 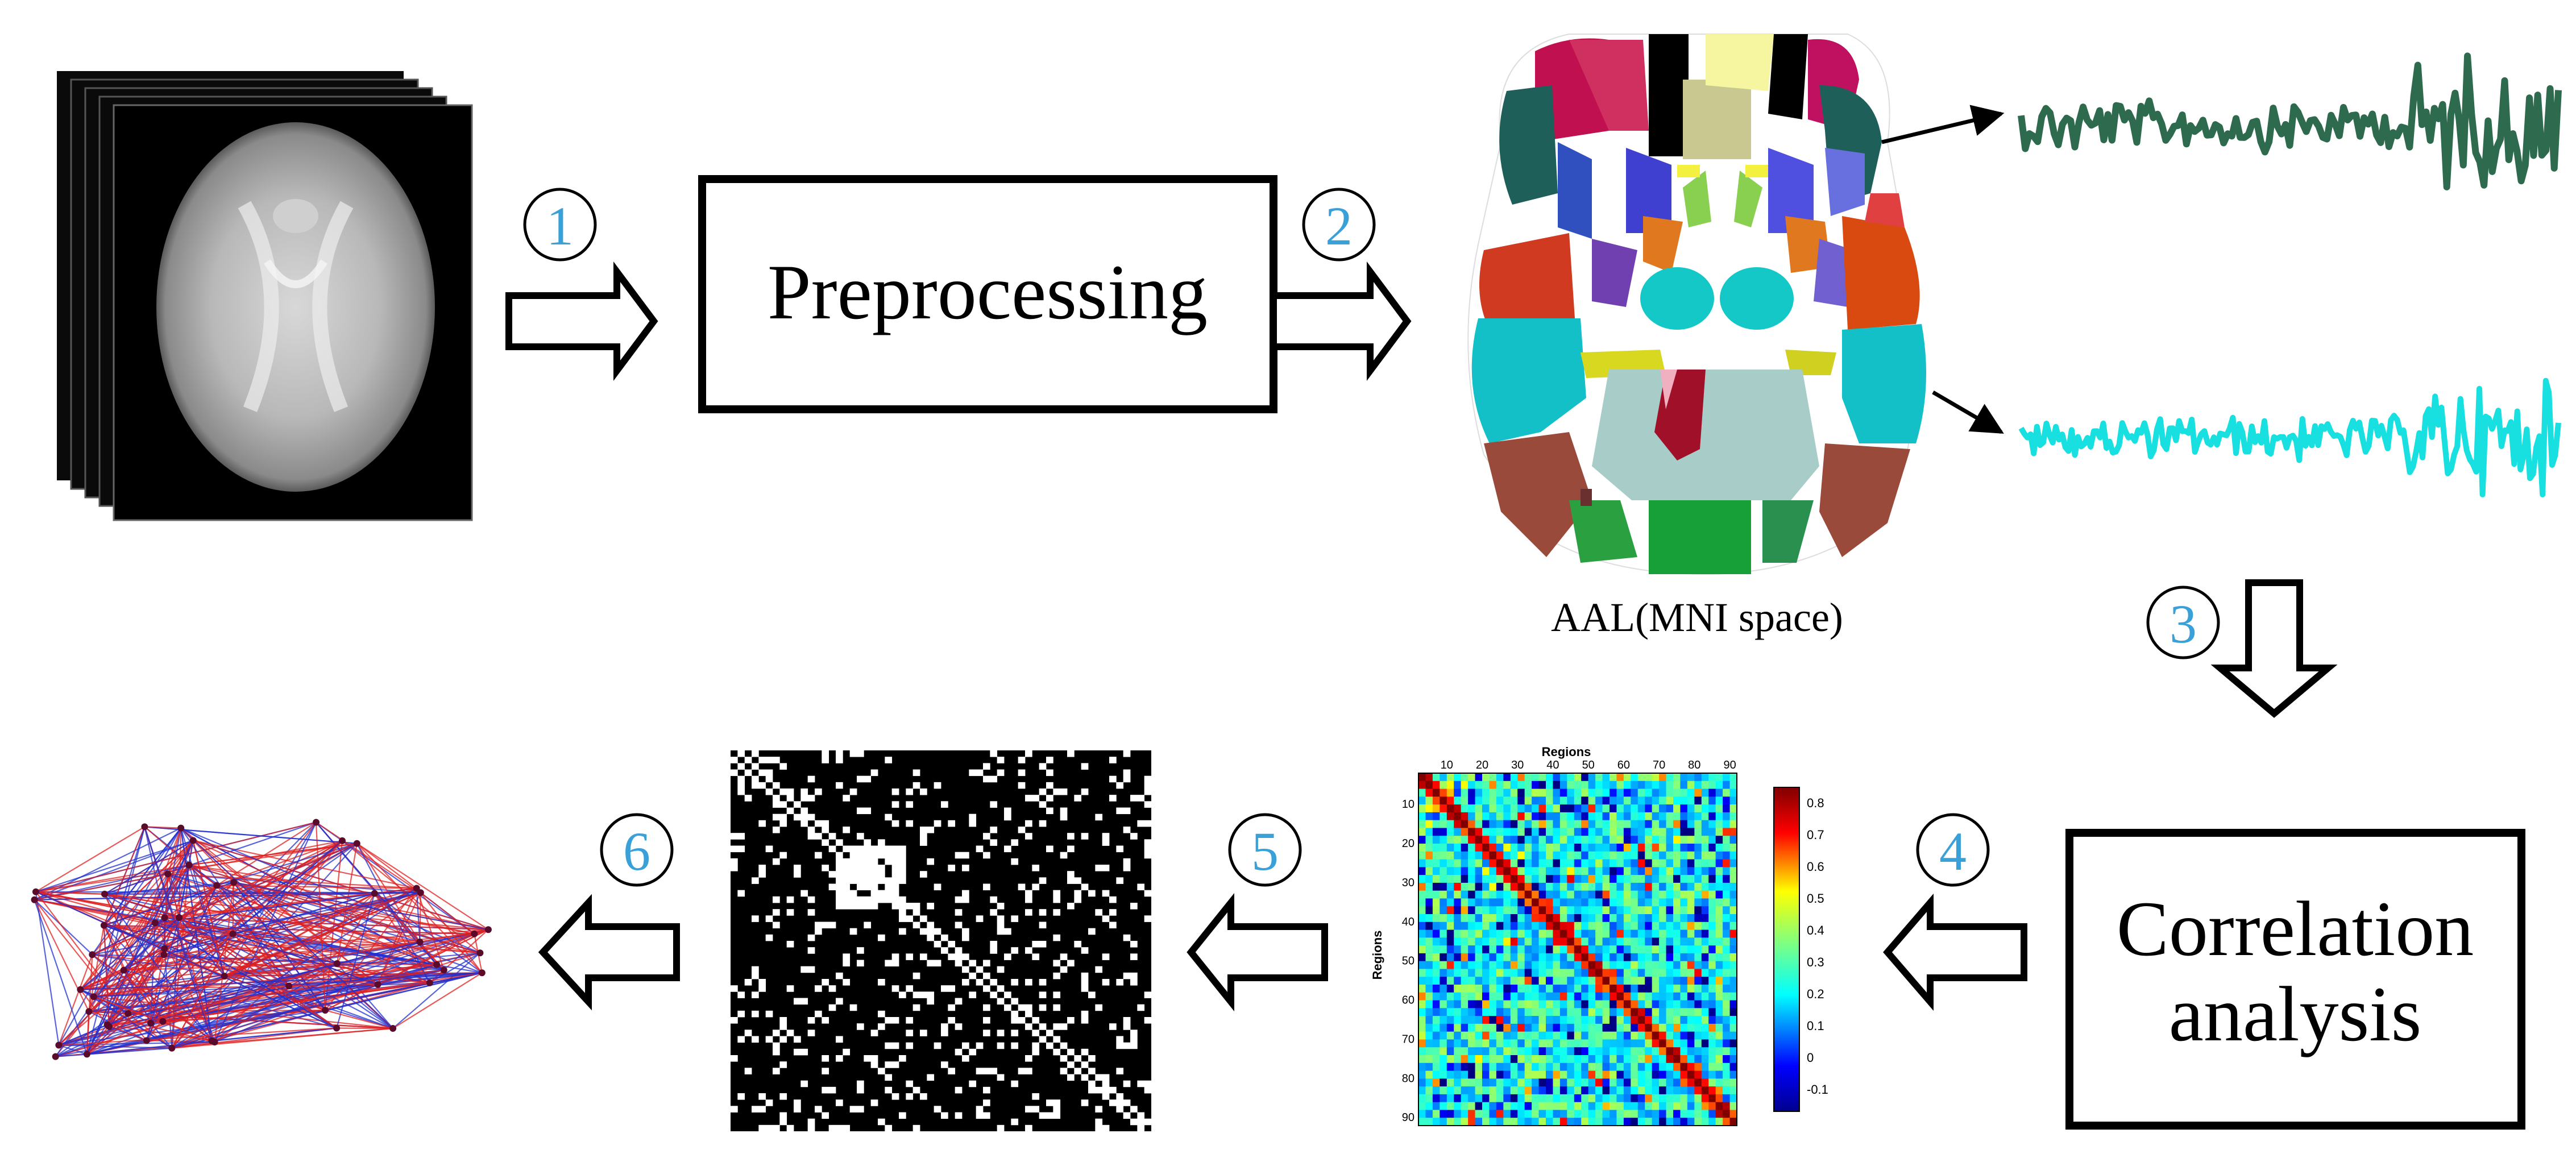 What do you see at coordinates (1517, 765) in the screenshot?
I see `matrix-x-tick: 30` at bounding box center [1517, 765].